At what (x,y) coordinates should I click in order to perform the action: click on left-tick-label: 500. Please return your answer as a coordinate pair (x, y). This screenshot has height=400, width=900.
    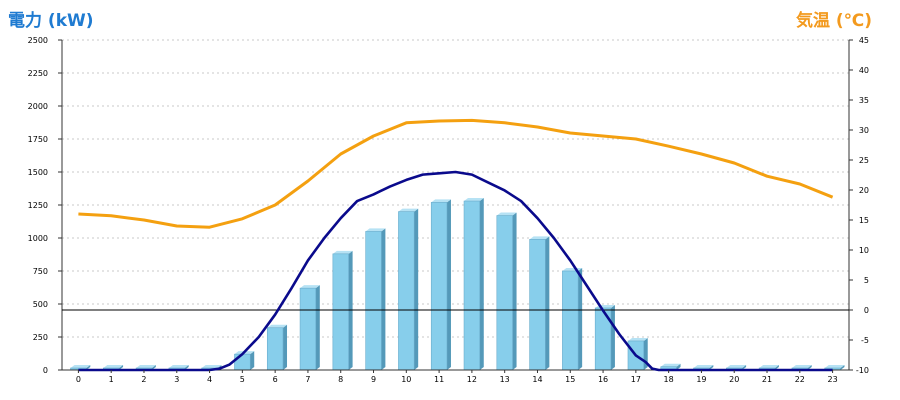
    Looking at the image, I should click on (40, 304).